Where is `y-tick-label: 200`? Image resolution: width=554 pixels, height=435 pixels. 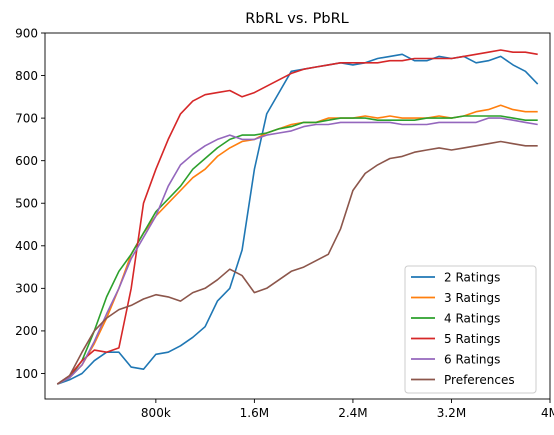 y-tick-label: 200 is located at coordinates (26, 331).